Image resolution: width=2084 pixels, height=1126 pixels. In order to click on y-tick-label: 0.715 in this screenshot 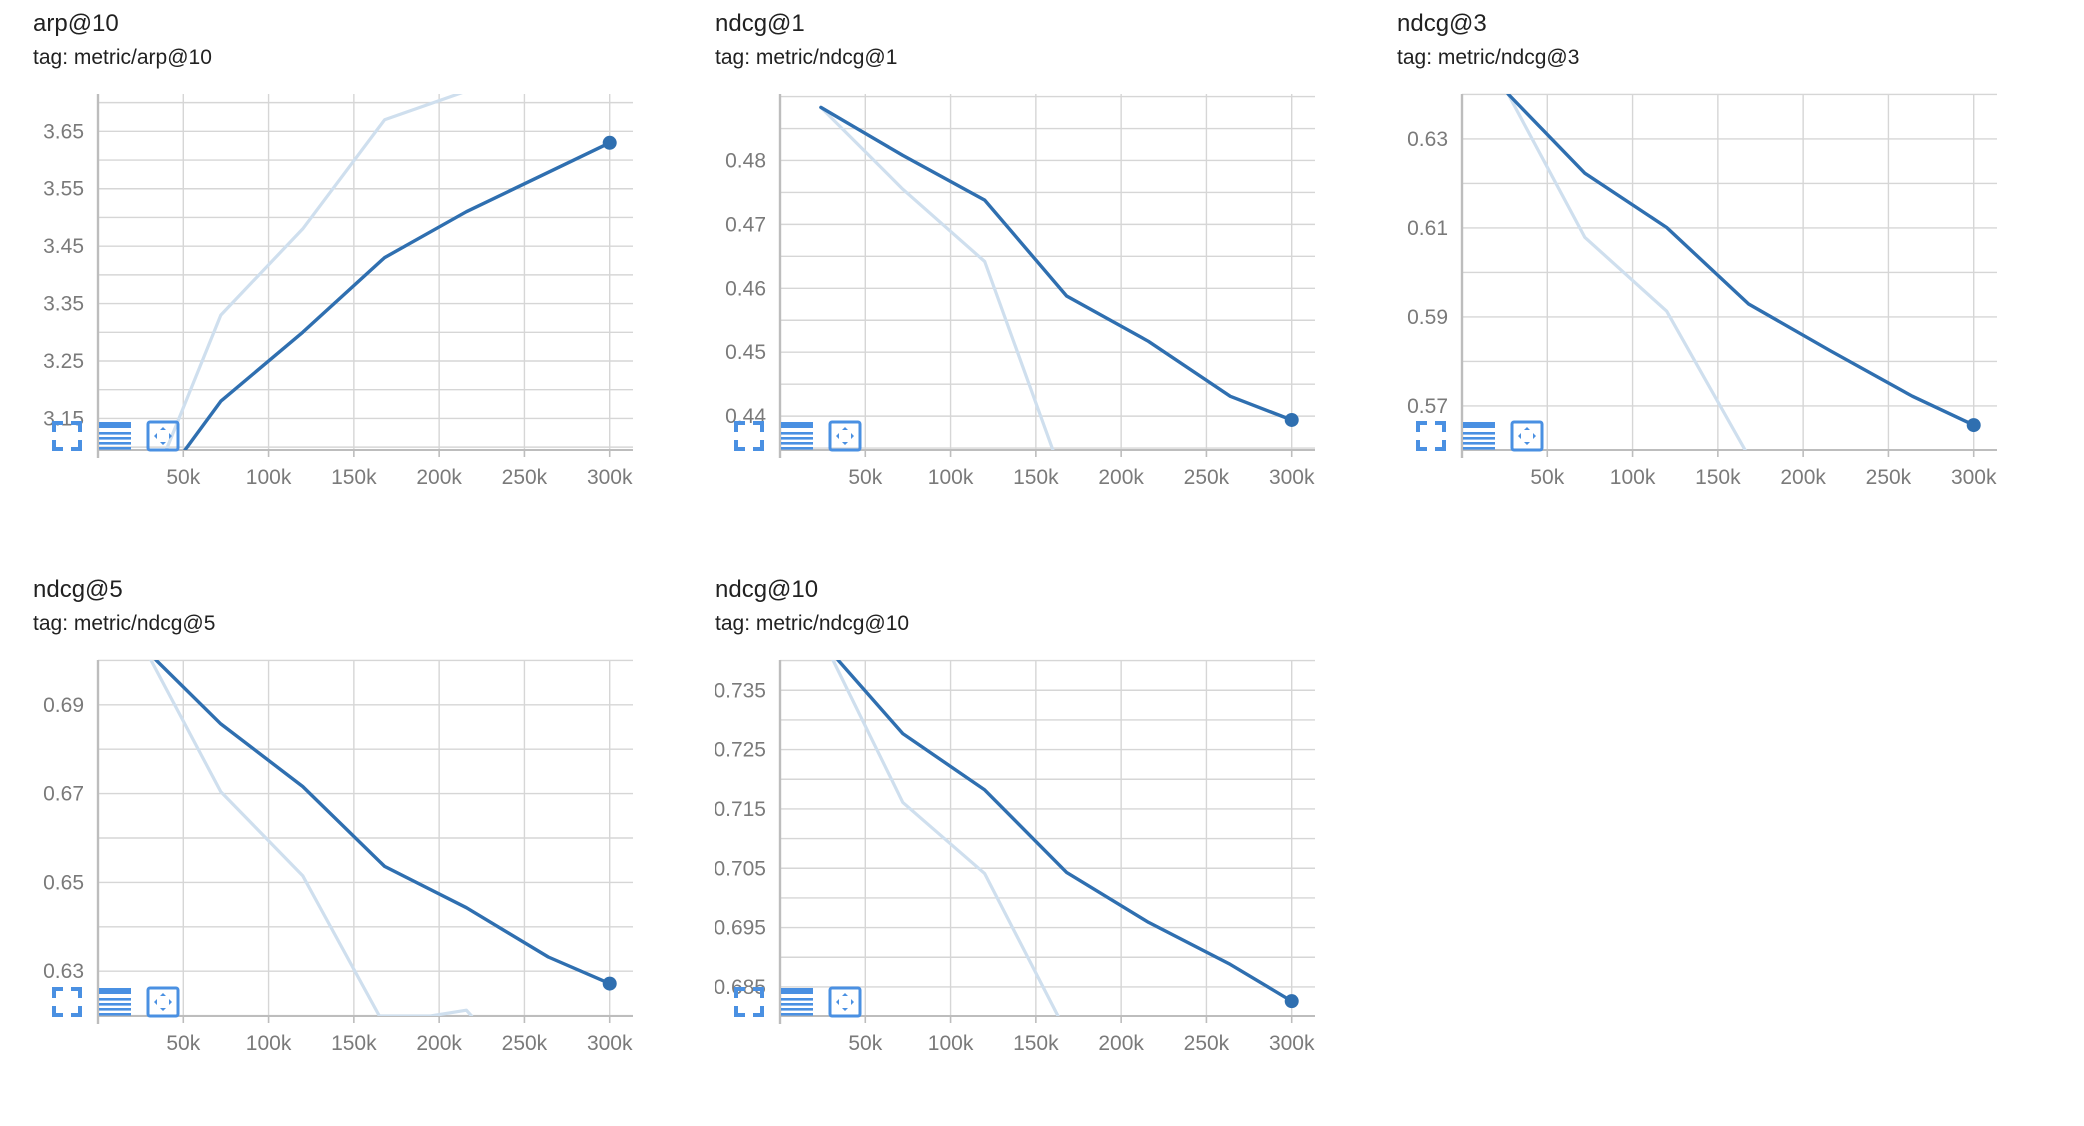, I will do `click(740, 809)`.